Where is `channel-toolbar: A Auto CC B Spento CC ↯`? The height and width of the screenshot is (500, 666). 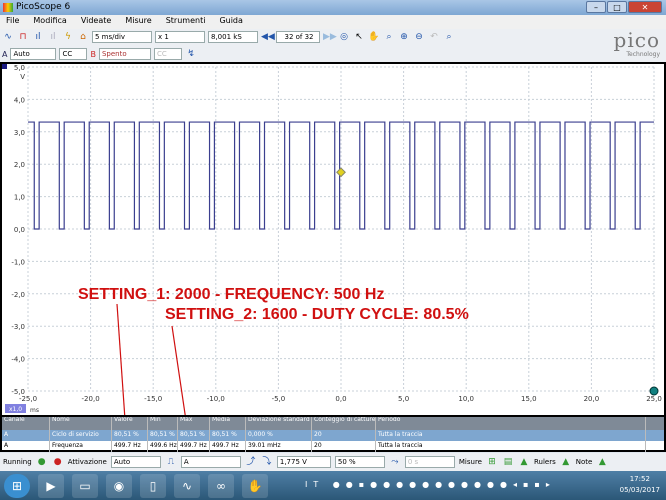
channel-toolbar: A Auto CC B Spento CC ↯ is located at coordinates (280, 54).